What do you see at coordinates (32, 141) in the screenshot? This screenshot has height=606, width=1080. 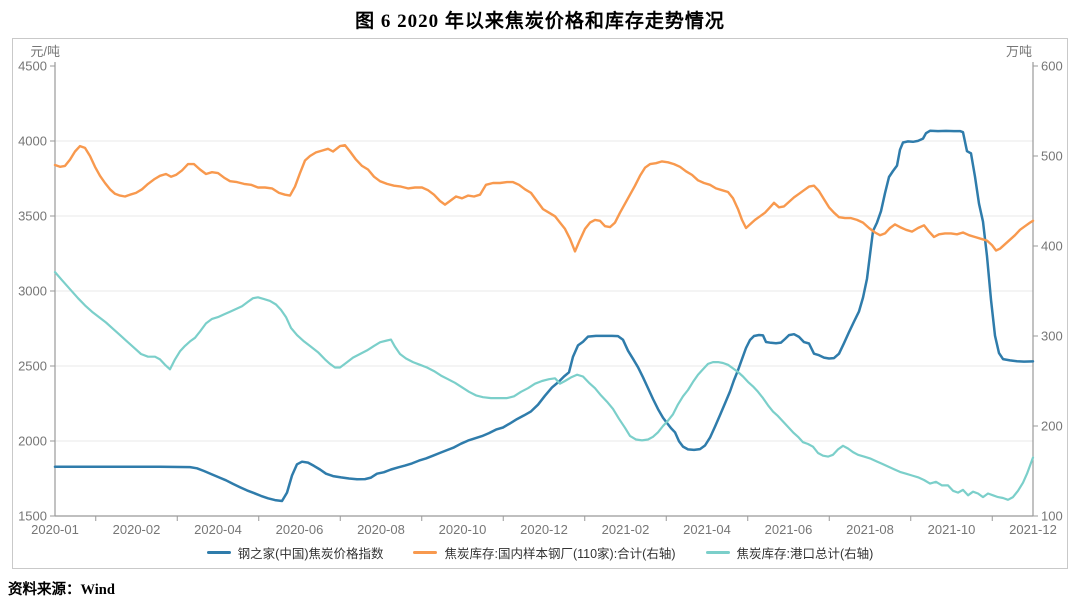 I see `left-tick-label: 4000` at bounding box center [32, 141].